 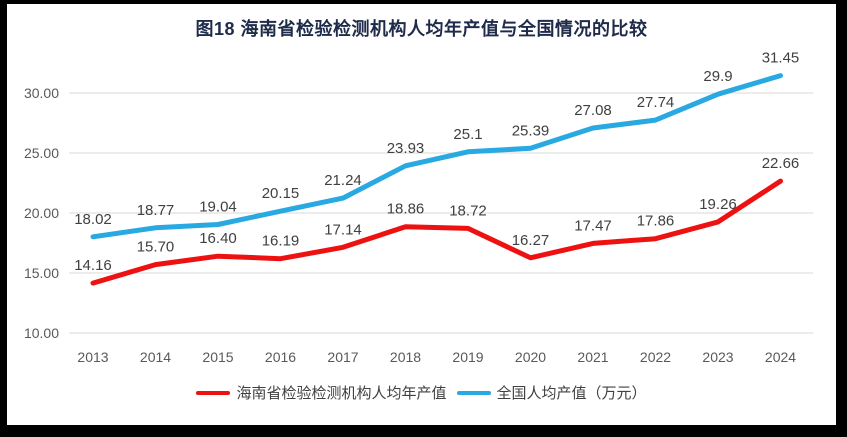 I want to click on data-label-1: 18.02, so click(x=93, y=219).